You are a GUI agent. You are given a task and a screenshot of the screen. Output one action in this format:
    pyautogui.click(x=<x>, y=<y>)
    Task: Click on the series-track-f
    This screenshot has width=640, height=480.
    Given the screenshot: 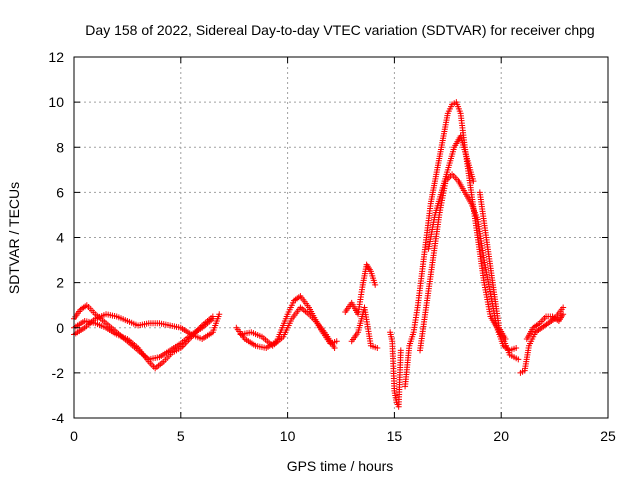 What is the action you would take?
    pyautogui.click(x=360, y=289)
    